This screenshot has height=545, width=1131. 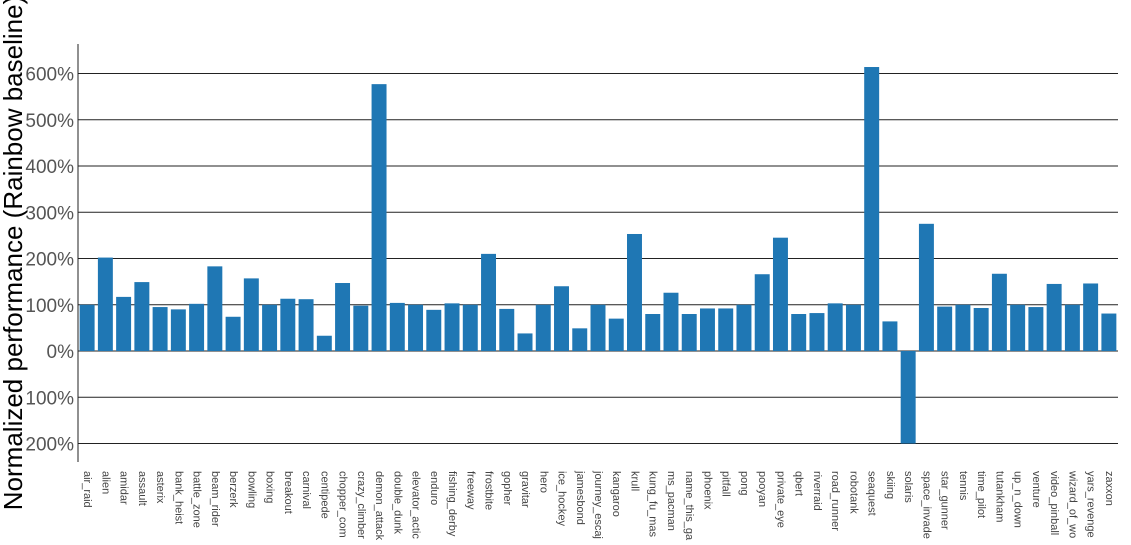 I want to click on x-tick-label: wizard_of_wo, so click(x=1072, y=504).